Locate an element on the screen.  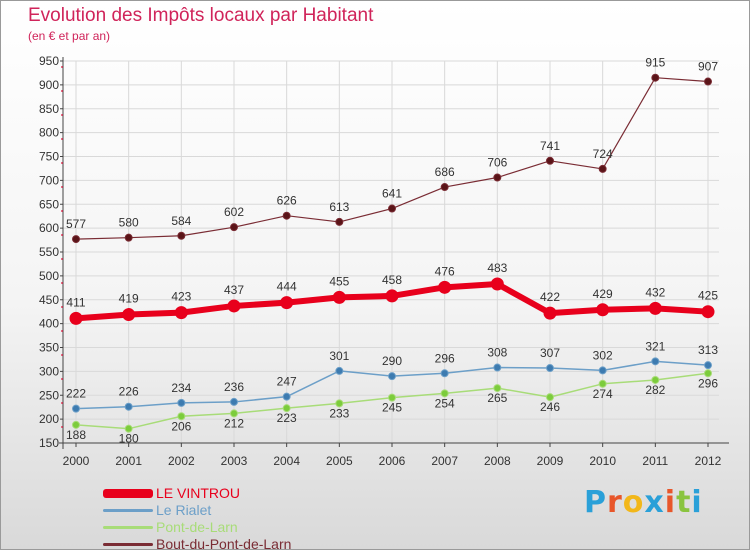
y-tick-label: 500 is located at coordinates (49, 276).